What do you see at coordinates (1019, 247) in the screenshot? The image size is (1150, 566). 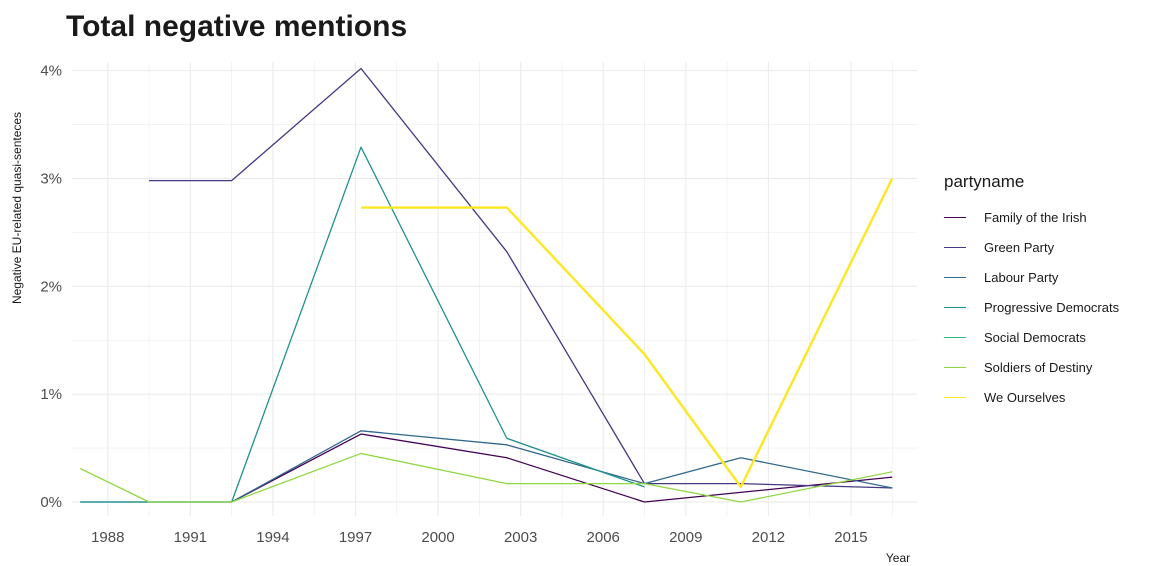 I see `legend-label: Green Party` at bounding box center [1019, 247].